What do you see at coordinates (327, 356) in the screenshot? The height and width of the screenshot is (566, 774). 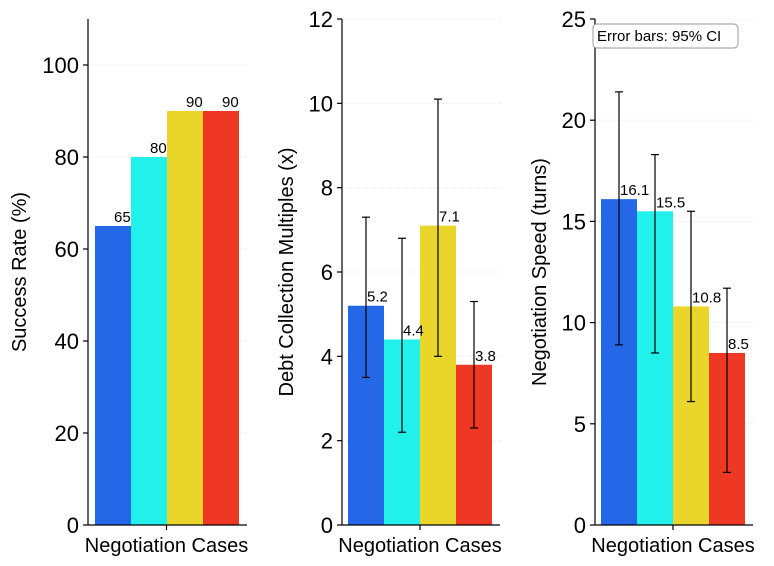 I see `panel-2-ytick-label: 4` at bounding box center [327, 356].